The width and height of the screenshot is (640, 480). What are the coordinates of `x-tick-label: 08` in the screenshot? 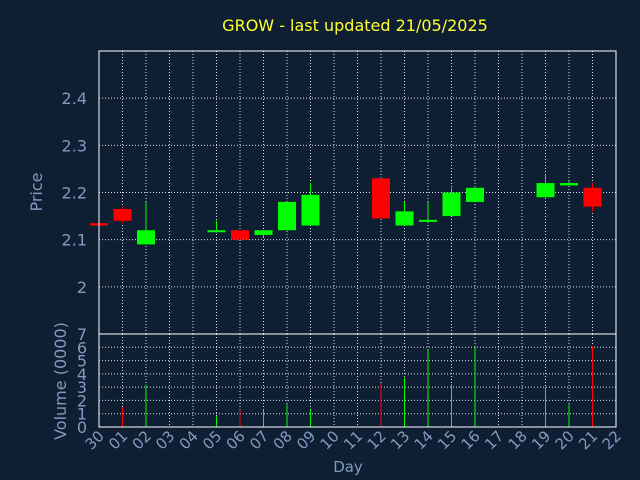 It's located at (283, 440).